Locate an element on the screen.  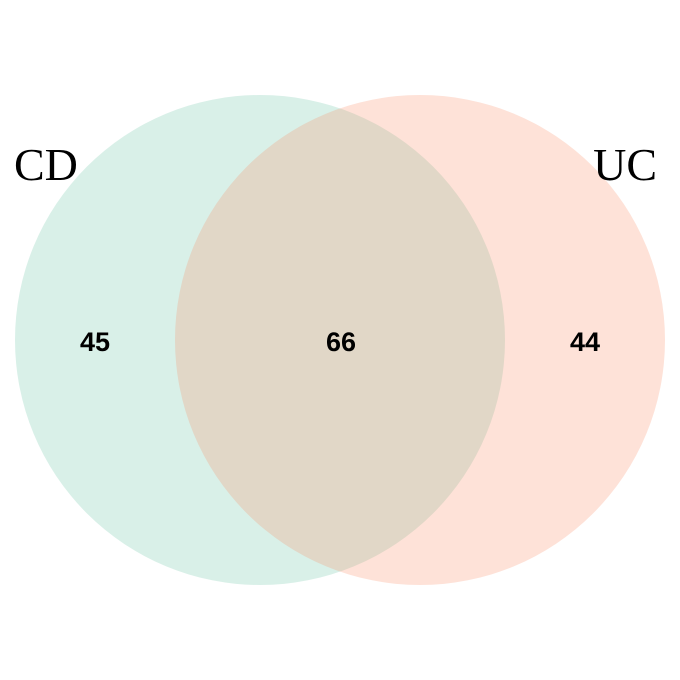
cd-only-count: 45 is located at coordinates (95, 342).